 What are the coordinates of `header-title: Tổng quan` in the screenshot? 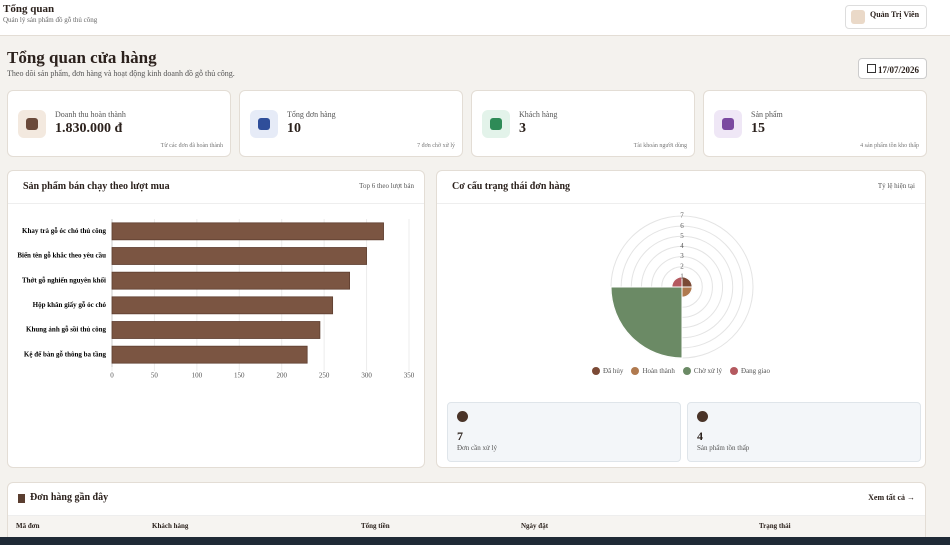 It's located at (29, 9).